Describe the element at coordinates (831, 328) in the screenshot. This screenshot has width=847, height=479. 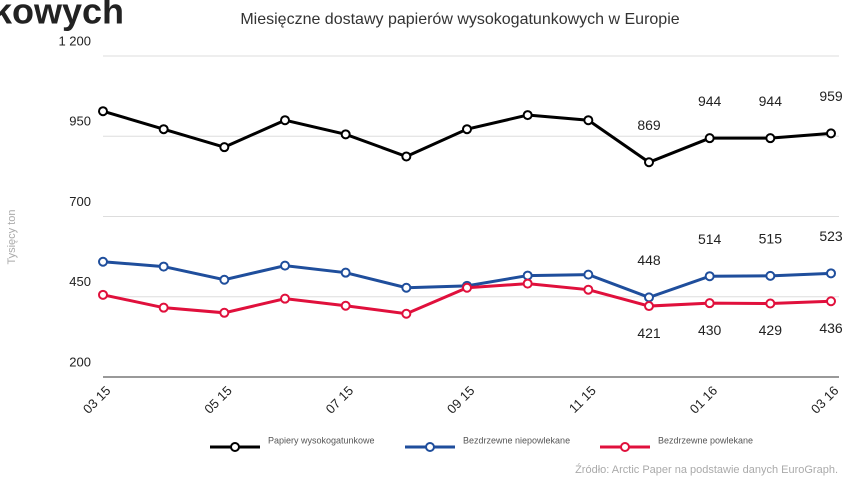
I see `data-label: 436` at that location.